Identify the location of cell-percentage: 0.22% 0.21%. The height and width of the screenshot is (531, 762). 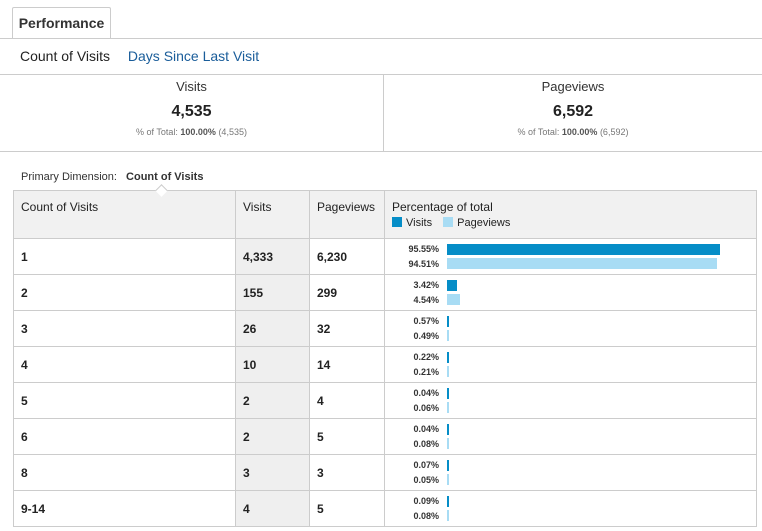
(570, 364).